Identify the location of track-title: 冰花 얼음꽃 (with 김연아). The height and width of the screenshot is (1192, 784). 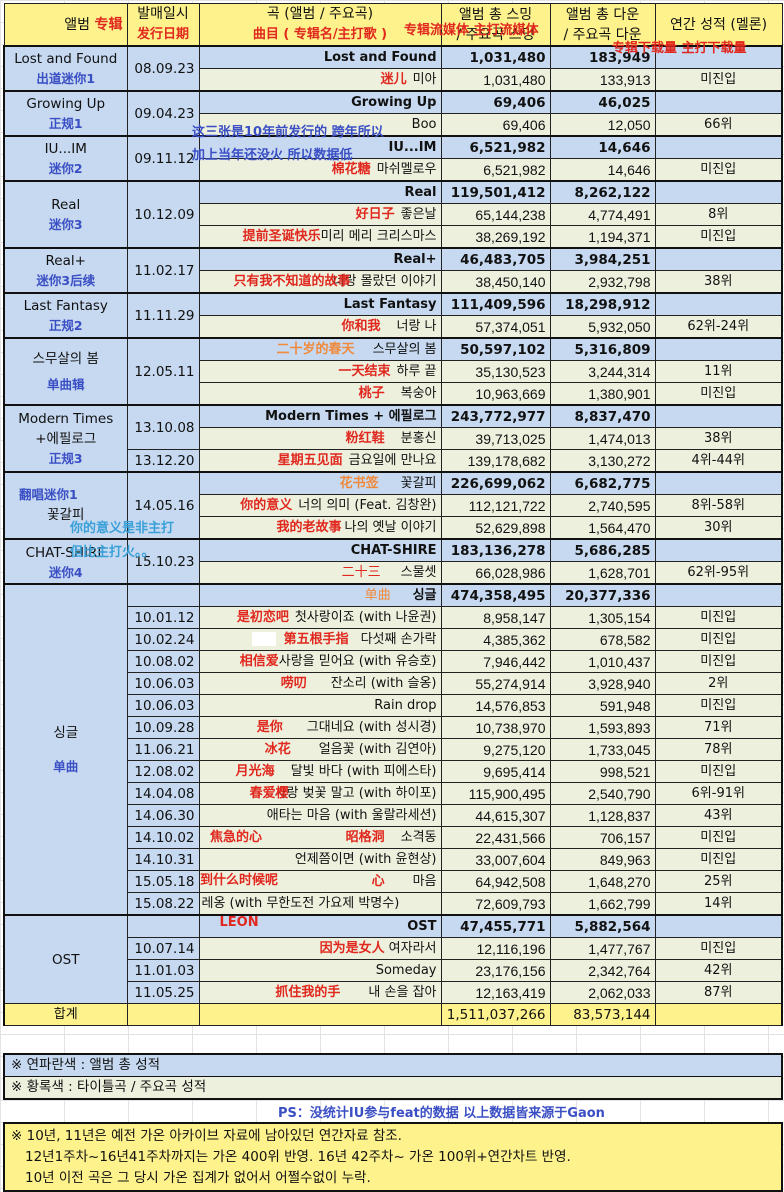
(320, 749).